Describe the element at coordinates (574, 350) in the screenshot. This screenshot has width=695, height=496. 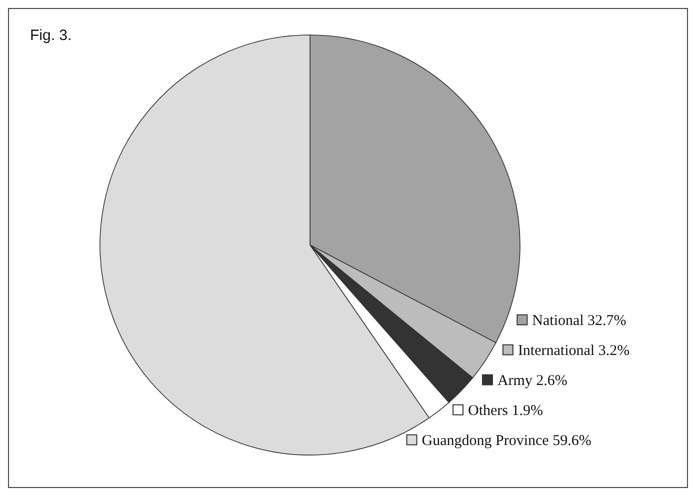
I see `legend-label: International 3.2%` at that location.